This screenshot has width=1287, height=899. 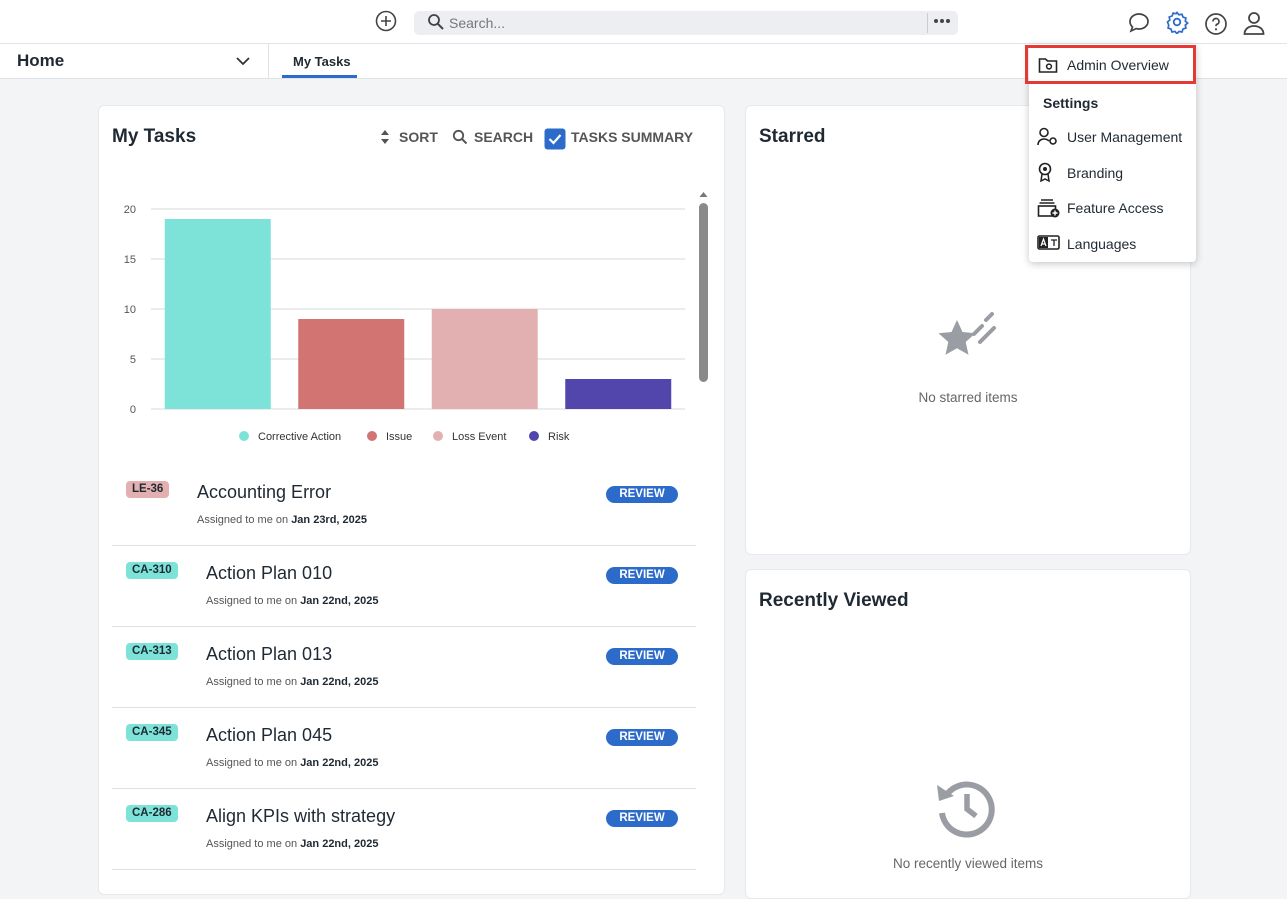 What do you see at coordinates (130, 260) in the screenshot?
I see `y-tick-label: 15` at bounding box center [130, 260].